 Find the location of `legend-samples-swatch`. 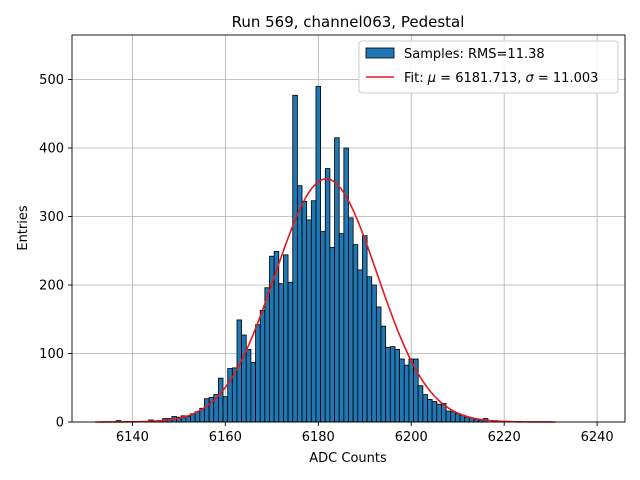

legend-samples-swatch is located at coordinates (380, 53).